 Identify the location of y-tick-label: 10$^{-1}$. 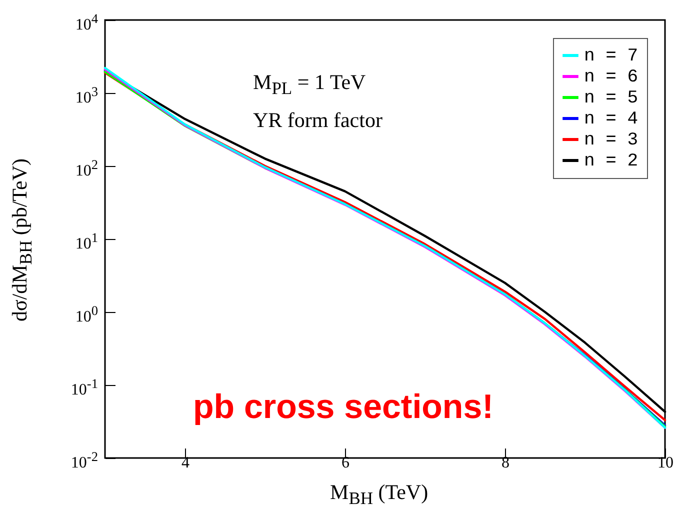
(84, 387).